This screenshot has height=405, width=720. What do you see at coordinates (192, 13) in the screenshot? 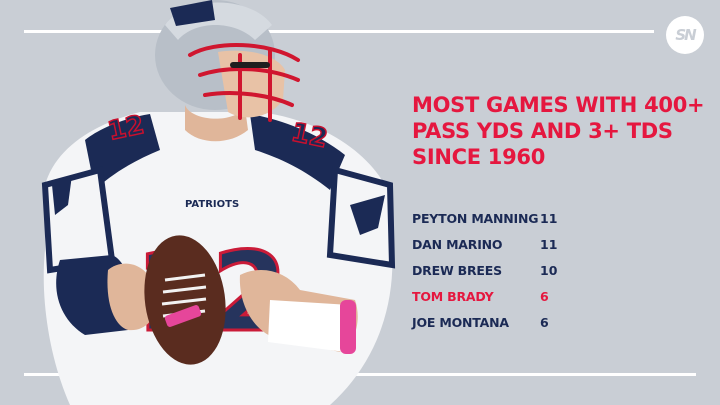
I see `helmet-logo` at bounding box center [192, 13].